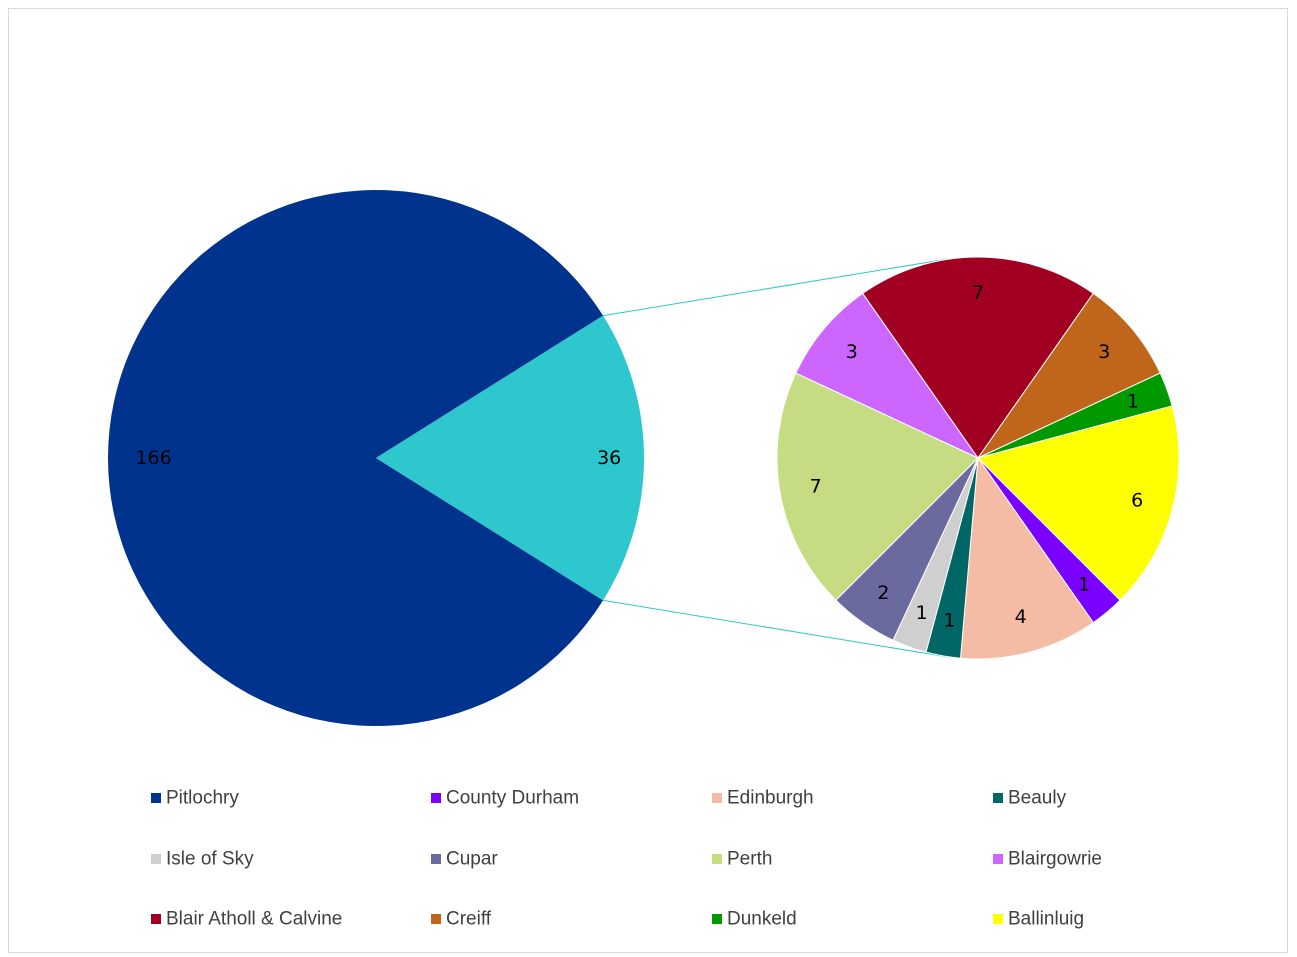 This screenshot has height=957, width=1297. I want to click on legend-item-isle-of-sky: Isle of Sky, so click(202, 859).